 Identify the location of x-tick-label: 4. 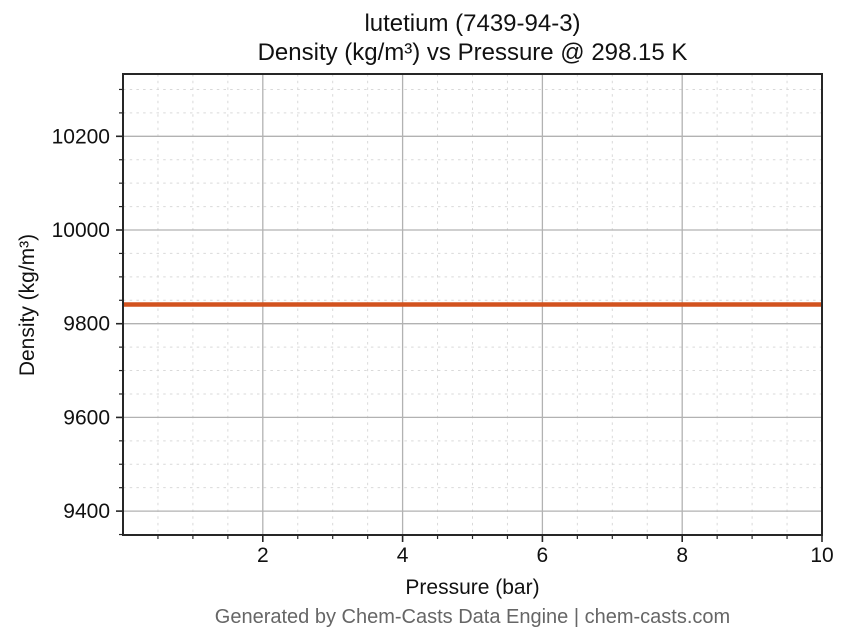
(403, 555).